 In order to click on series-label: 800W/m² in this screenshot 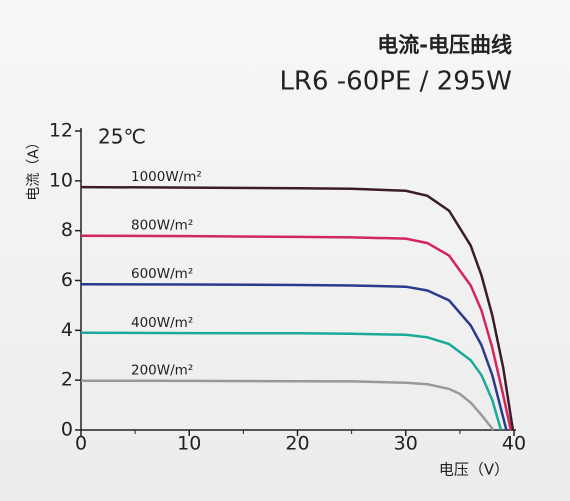, I will do `click(162, 226)`.